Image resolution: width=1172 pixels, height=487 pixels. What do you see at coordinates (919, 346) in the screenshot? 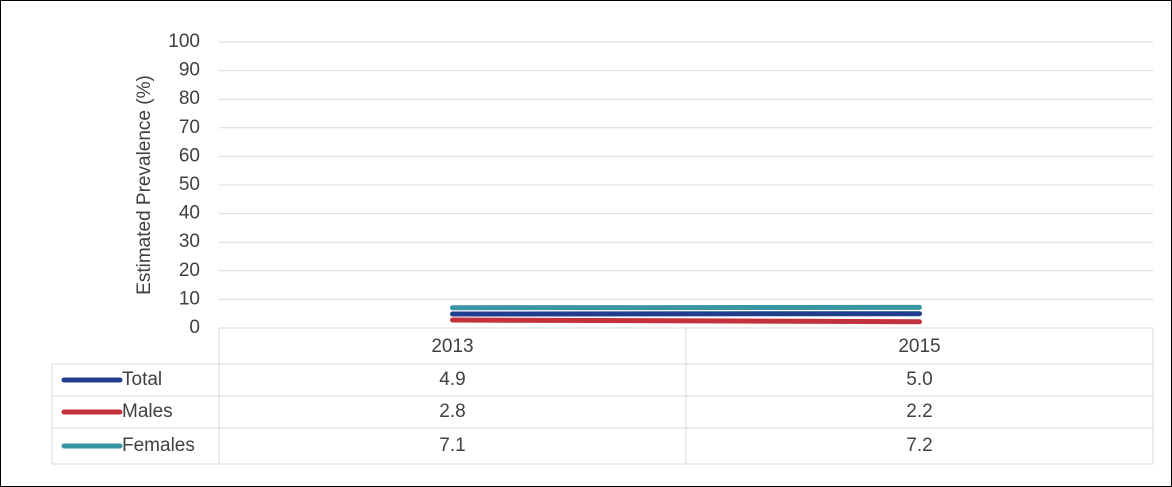
I see `x-tick-label: 2015` at bounding box center [919, 346].